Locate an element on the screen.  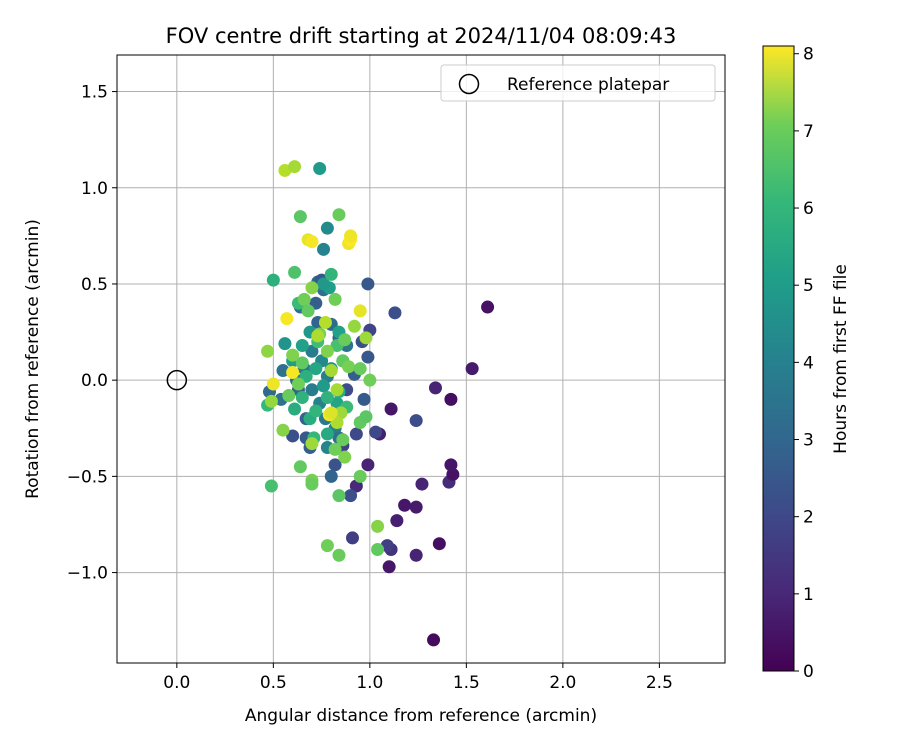
y-tick-label: 0.5 is located at coordinates (94, 285).